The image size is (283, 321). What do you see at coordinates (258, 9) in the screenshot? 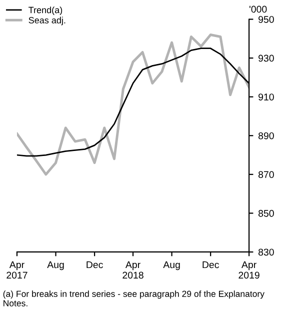
I see `y-axis-title: '000` at bounding box center [258, 9].